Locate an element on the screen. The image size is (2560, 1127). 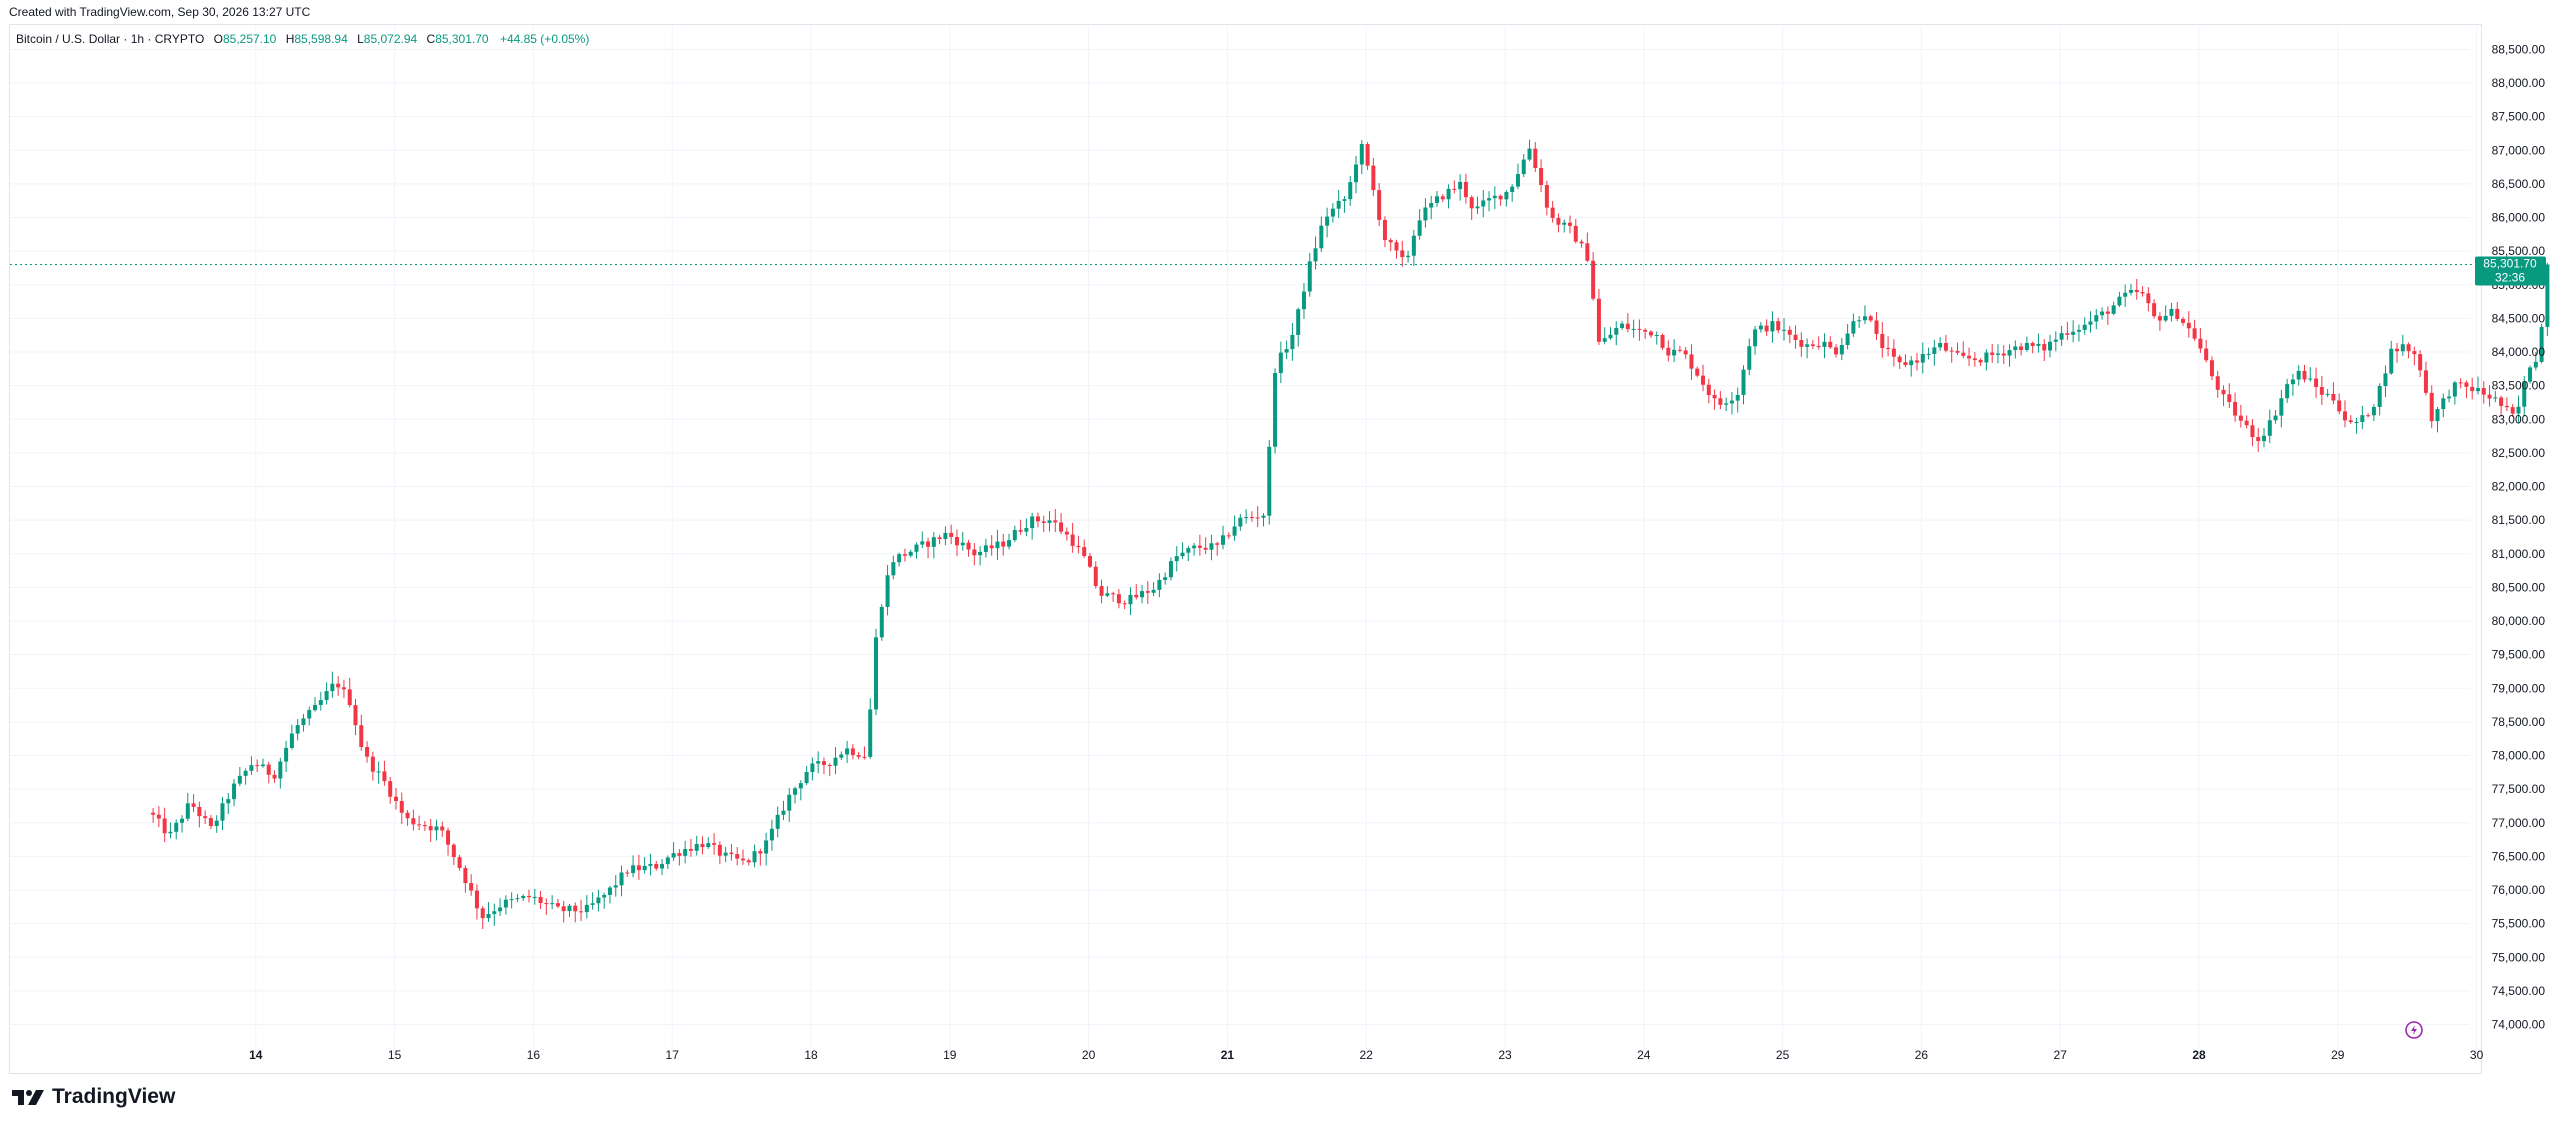
high-label: H is located at coordinates (290, 39).